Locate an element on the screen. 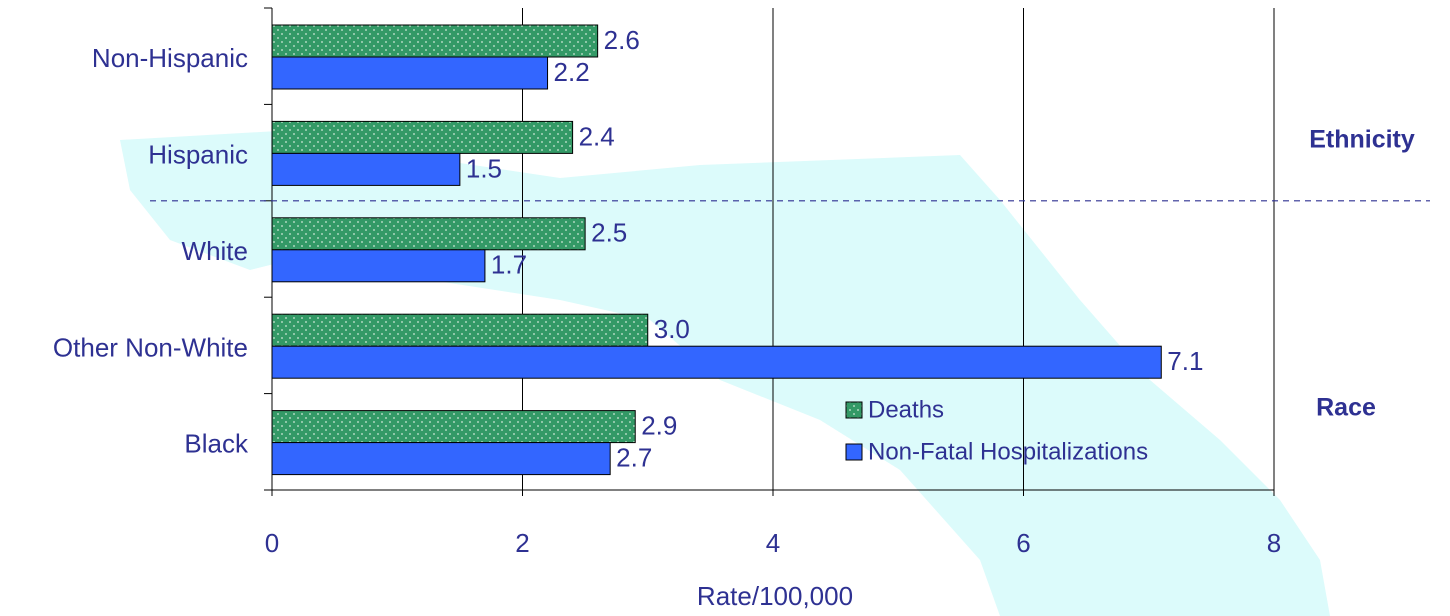 The width and height of the screenshot is (1450, 616). data-label: 1.5 is located at coordinates (484, 168).